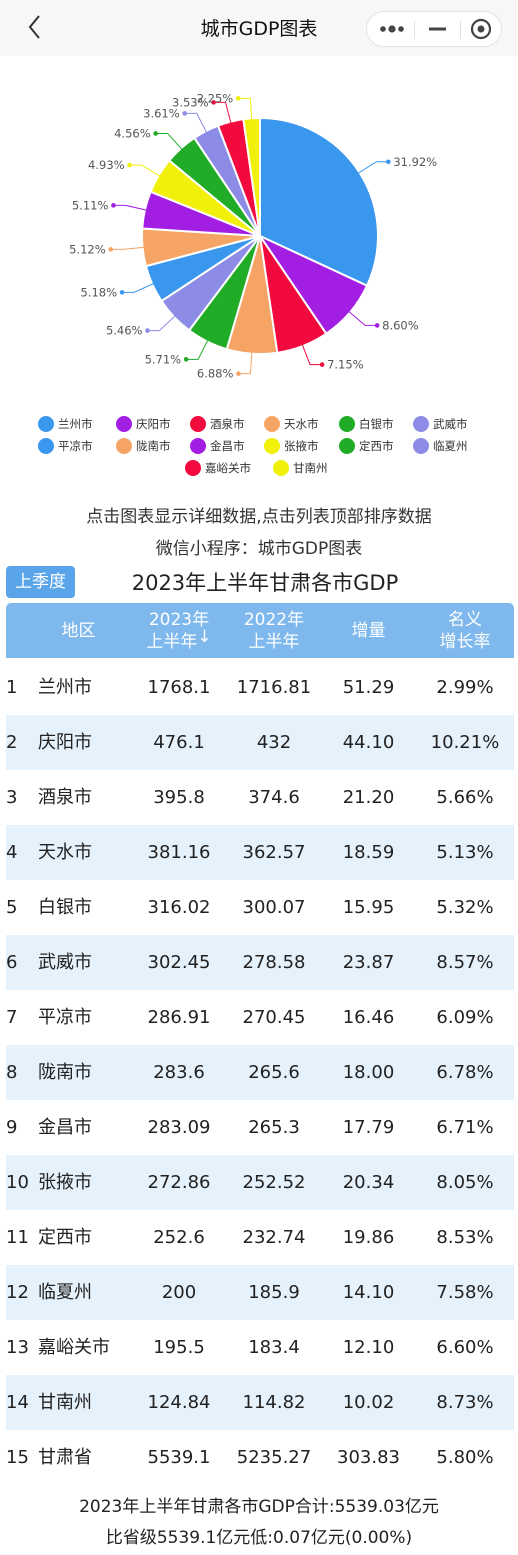 The image size is (518, 1555). Describe the element at coordinates (274, 1292) in the screenshot. I see `cell-y2022: 185.9` at that location.